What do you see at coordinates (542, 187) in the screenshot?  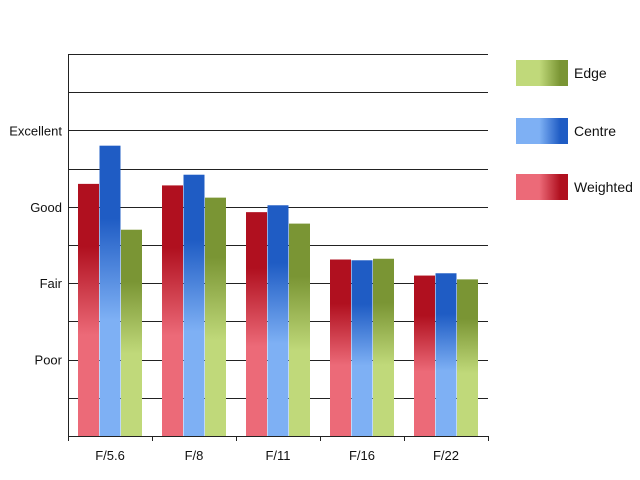 I see `legend-swatch-weighted` at bounding box center [542, 187].